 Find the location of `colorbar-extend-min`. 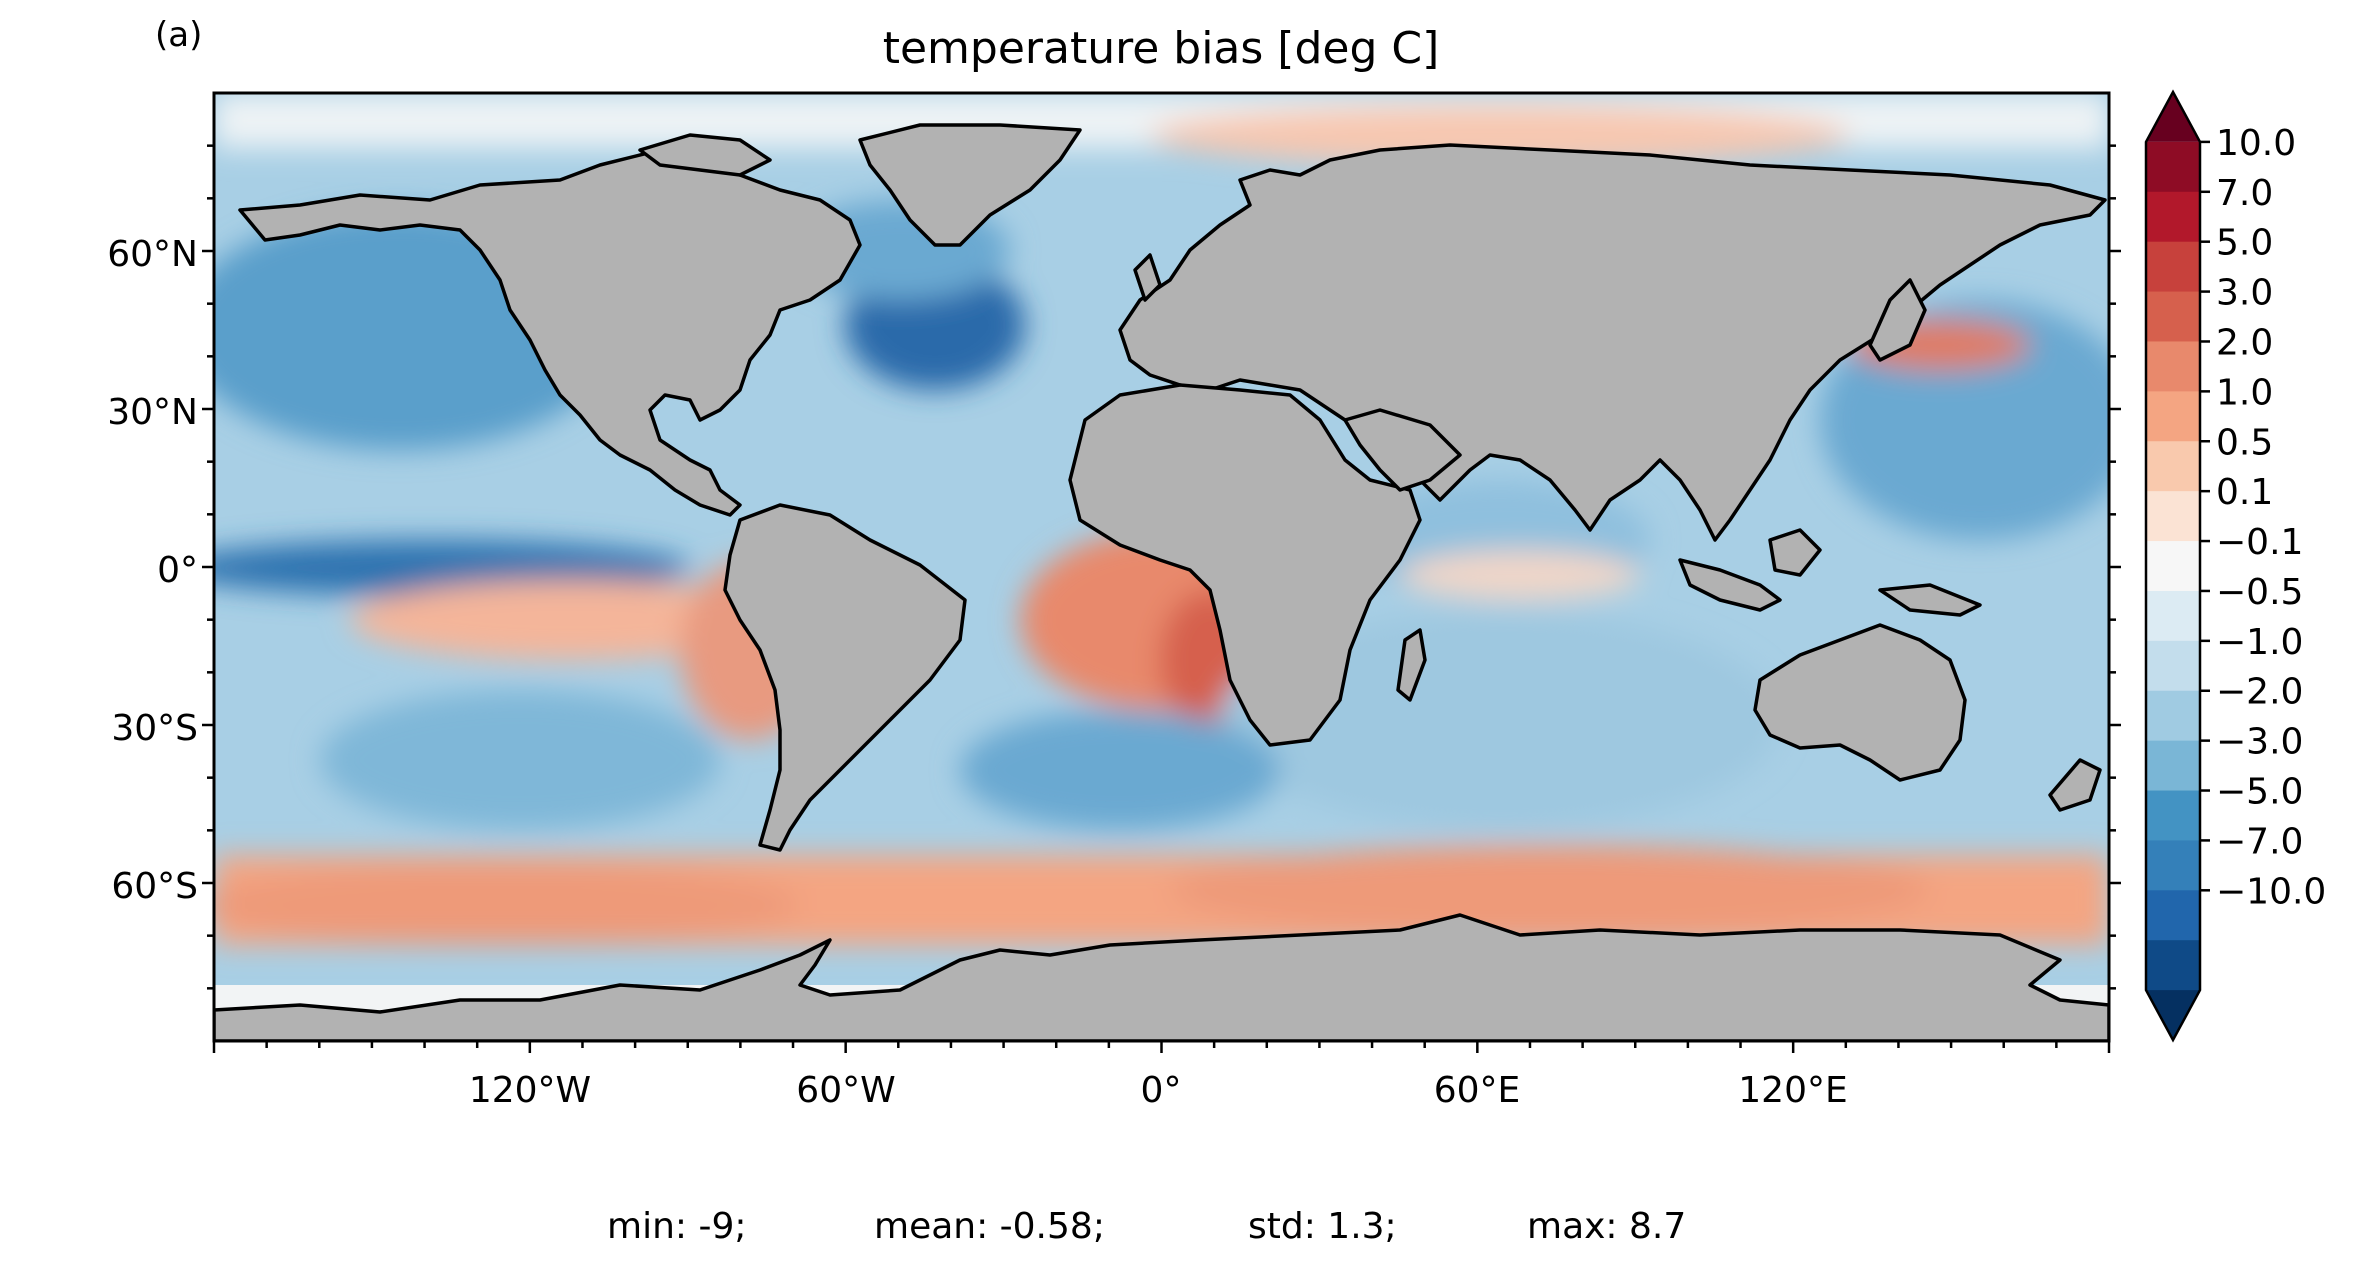

colorbar-extend-min is located at coordinates (2173, 1015).